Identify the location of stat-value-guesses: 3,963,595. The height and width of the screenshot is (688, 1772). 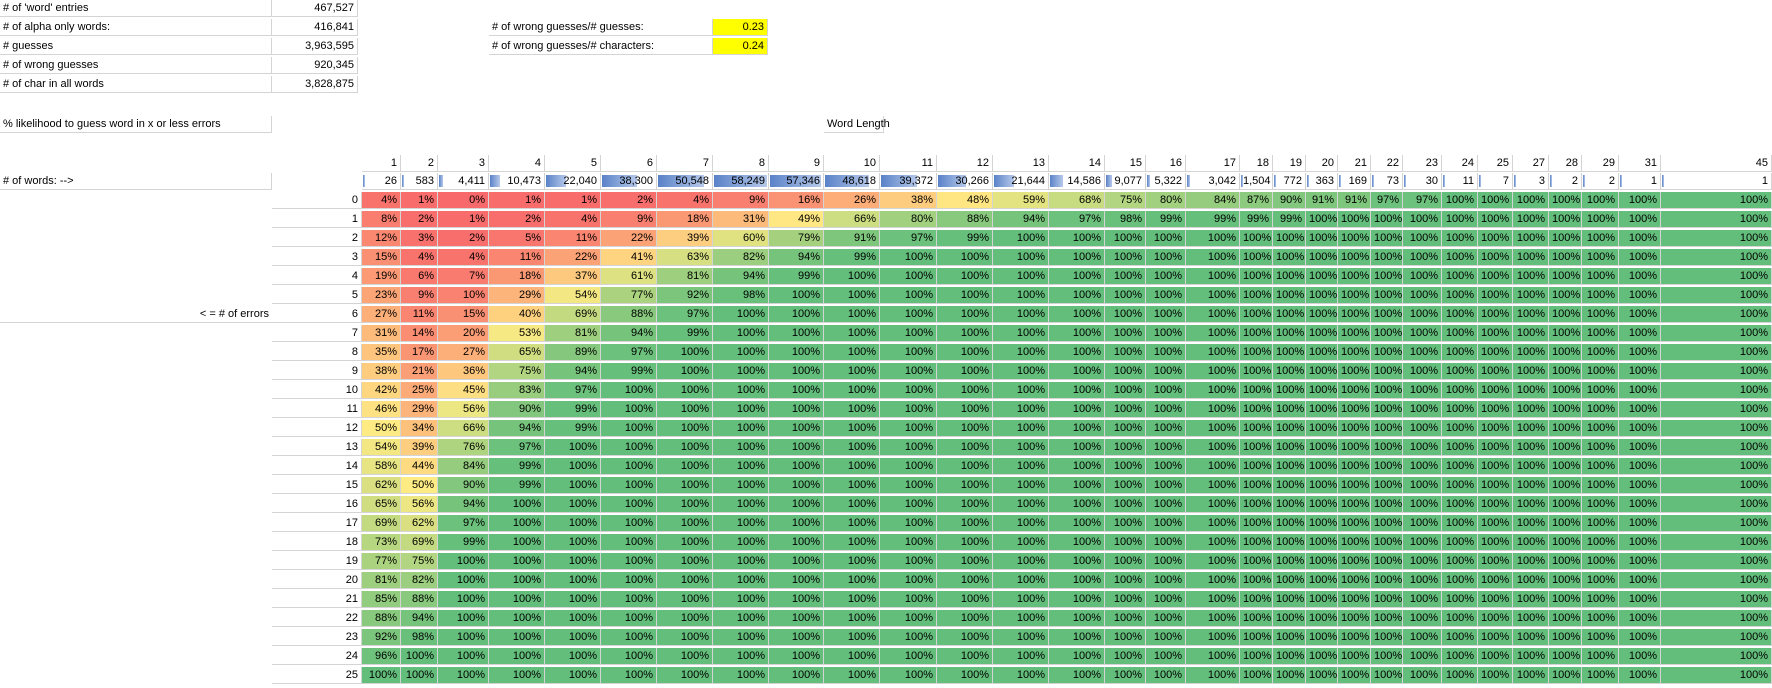
(315, 46).